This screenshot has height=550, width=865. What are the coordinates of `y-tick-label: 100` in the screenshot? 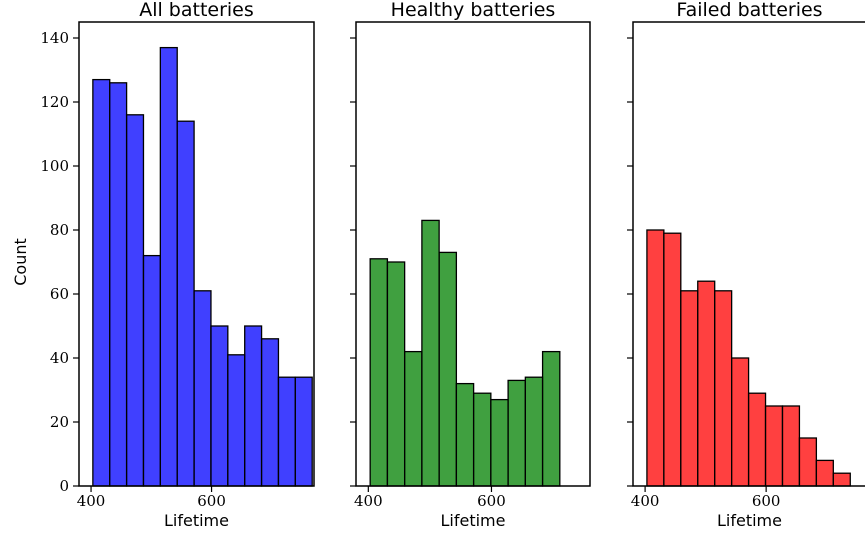 It's located at (54, 166).